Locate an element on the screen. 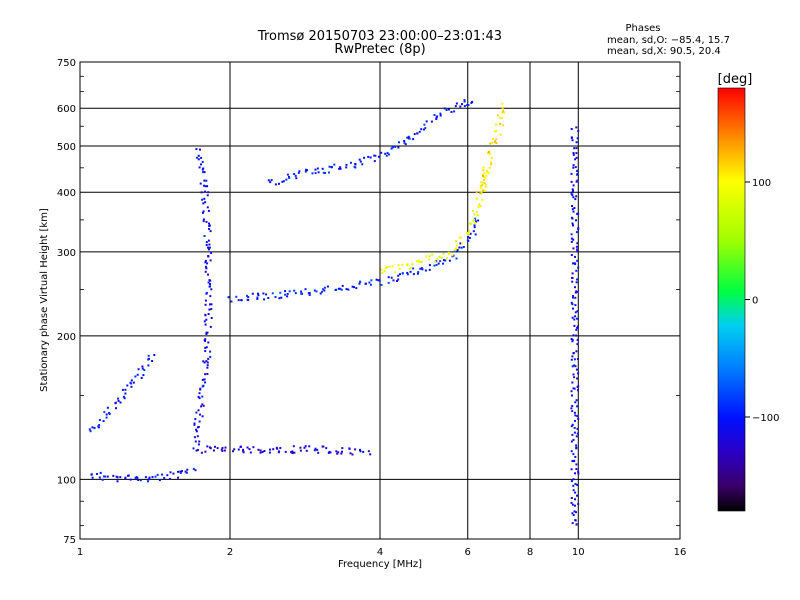  colorbar-ticks: 100 0 −100 is located at coordinates (762, 301).